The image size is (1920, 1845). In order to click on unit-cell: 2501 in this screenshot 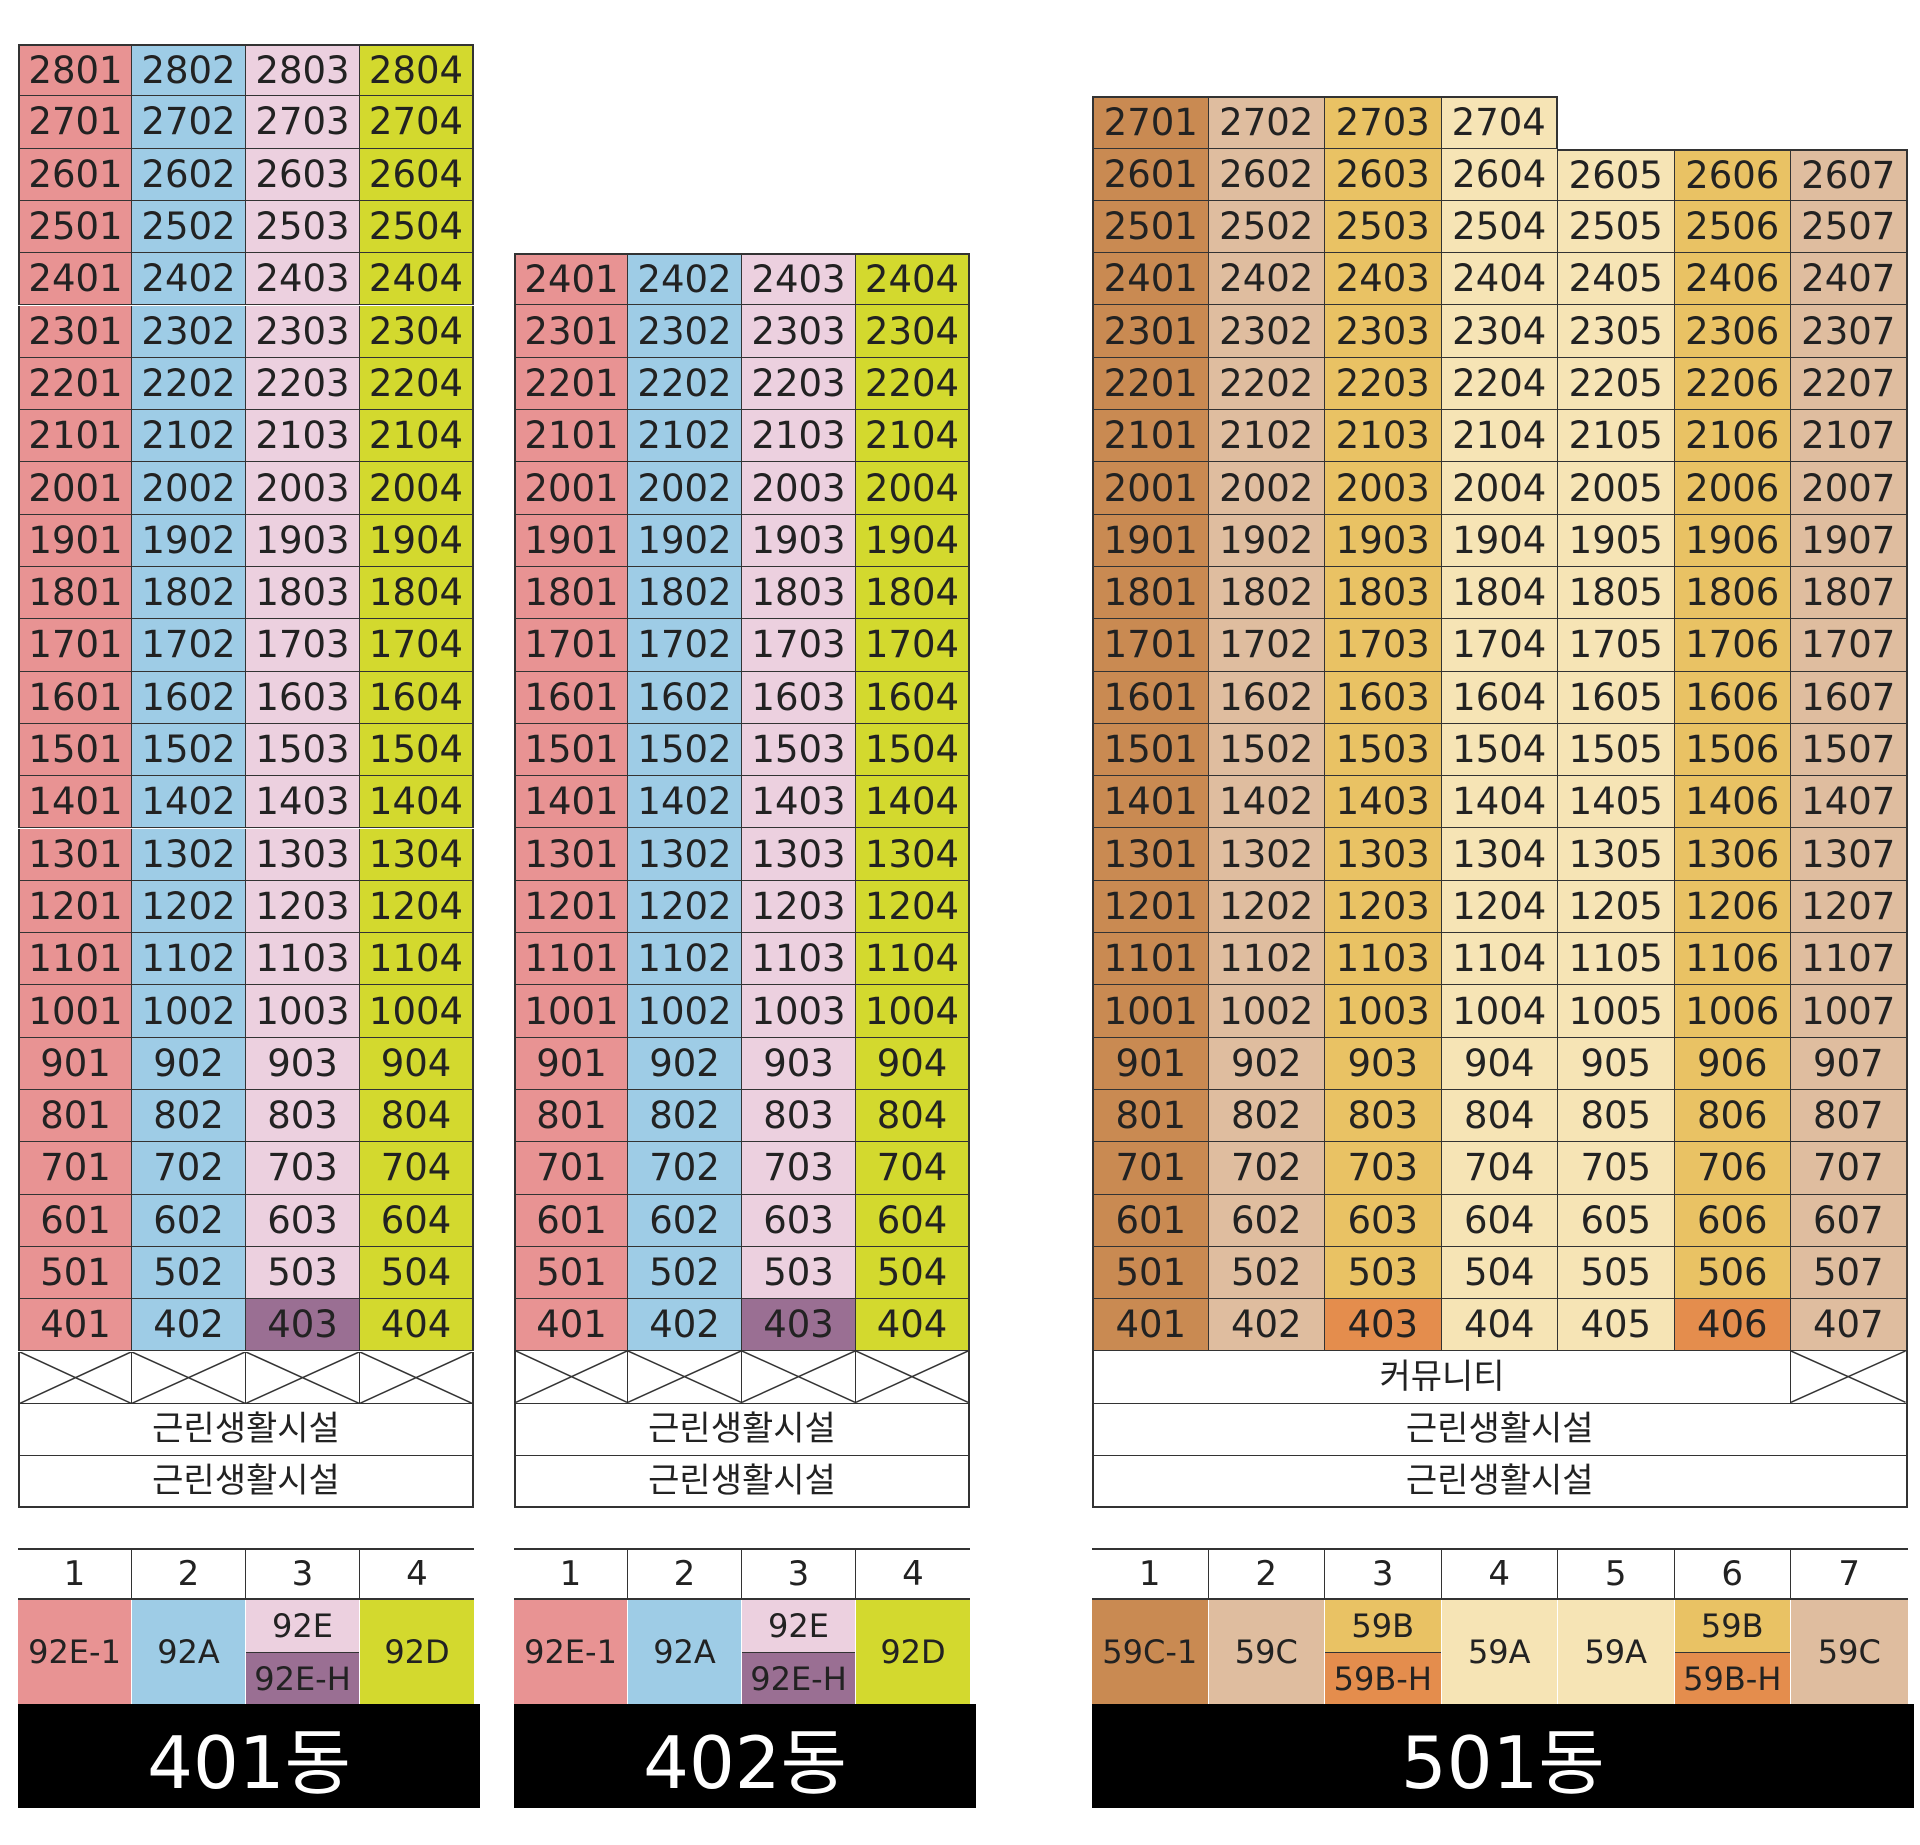, I will do `click(75, 227)`.